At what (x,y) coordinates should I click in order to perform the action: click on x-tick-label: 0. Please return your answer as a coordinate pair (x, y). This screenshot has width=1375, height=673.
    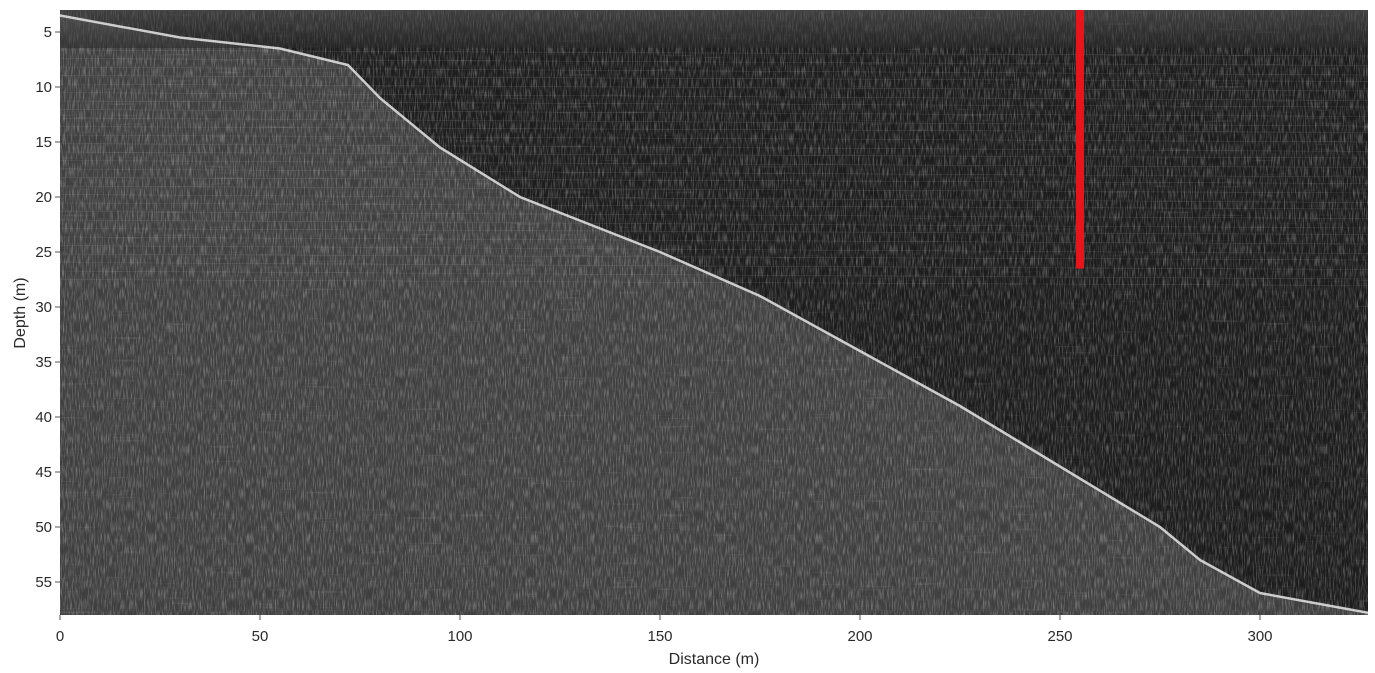
    Looking at the image, I should click on (60, 636).